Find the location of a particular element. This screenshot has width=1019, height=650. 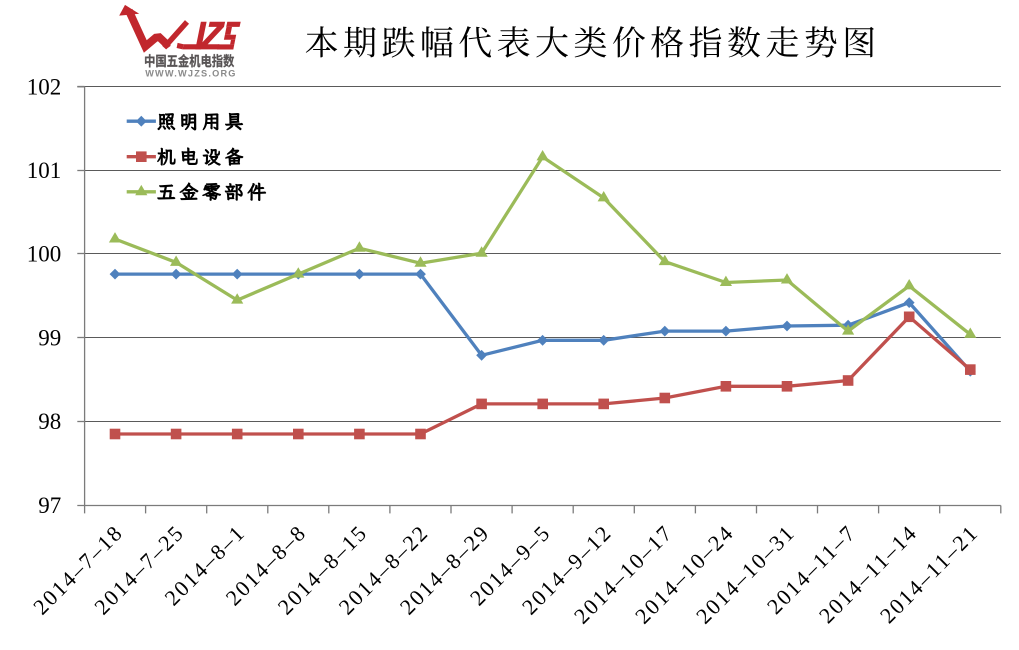

svg-text: 100 is located at coordinates (44, 254).